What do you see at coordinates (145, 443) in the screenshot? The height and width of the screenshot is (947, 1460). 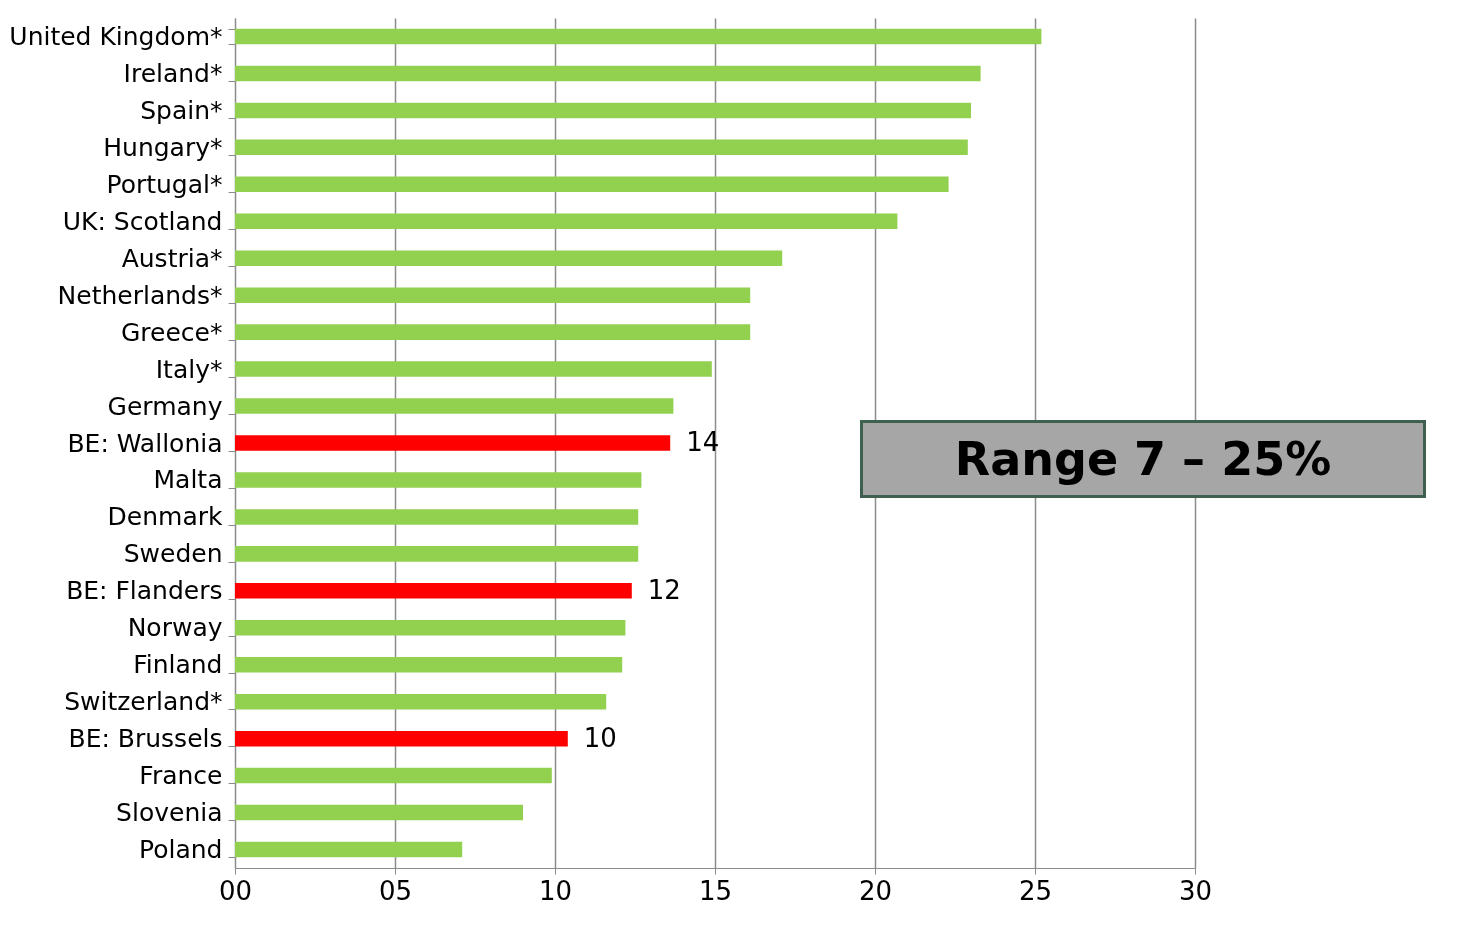 I see `y-tick-label: BE: Wallonia` at bounding box center [145, 443].